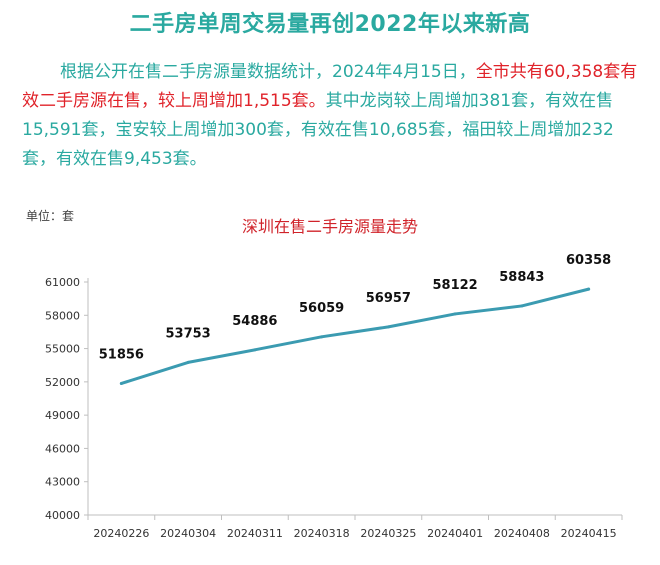 This screenshot has width=660, height=565. Describe the element at coordinates (329, 226) in the screenshot. I see `chart-title: 深圳在售二手房源量走势` at that location.